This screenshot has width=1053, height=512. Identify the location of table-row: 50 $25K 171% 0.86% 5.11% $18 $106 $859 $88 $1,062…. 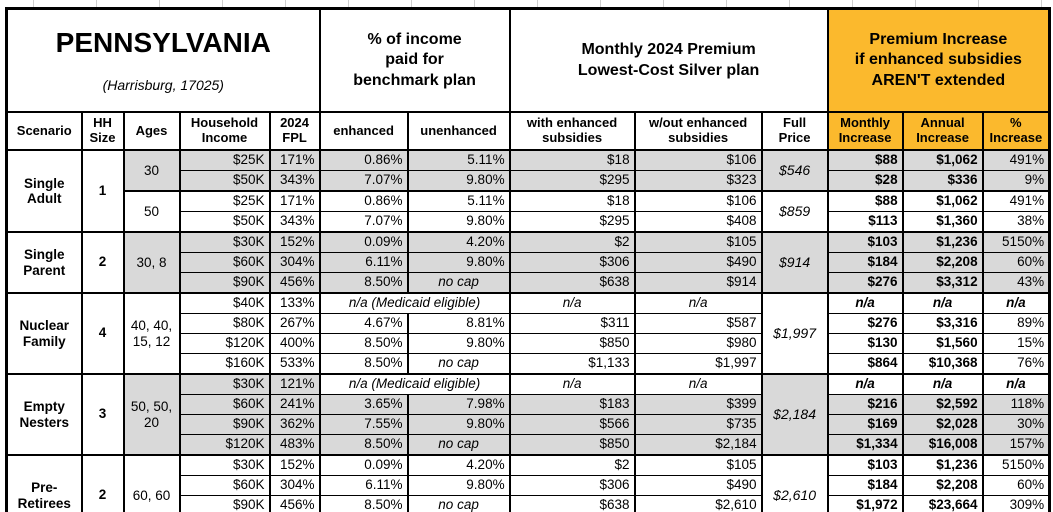
(529, 211).